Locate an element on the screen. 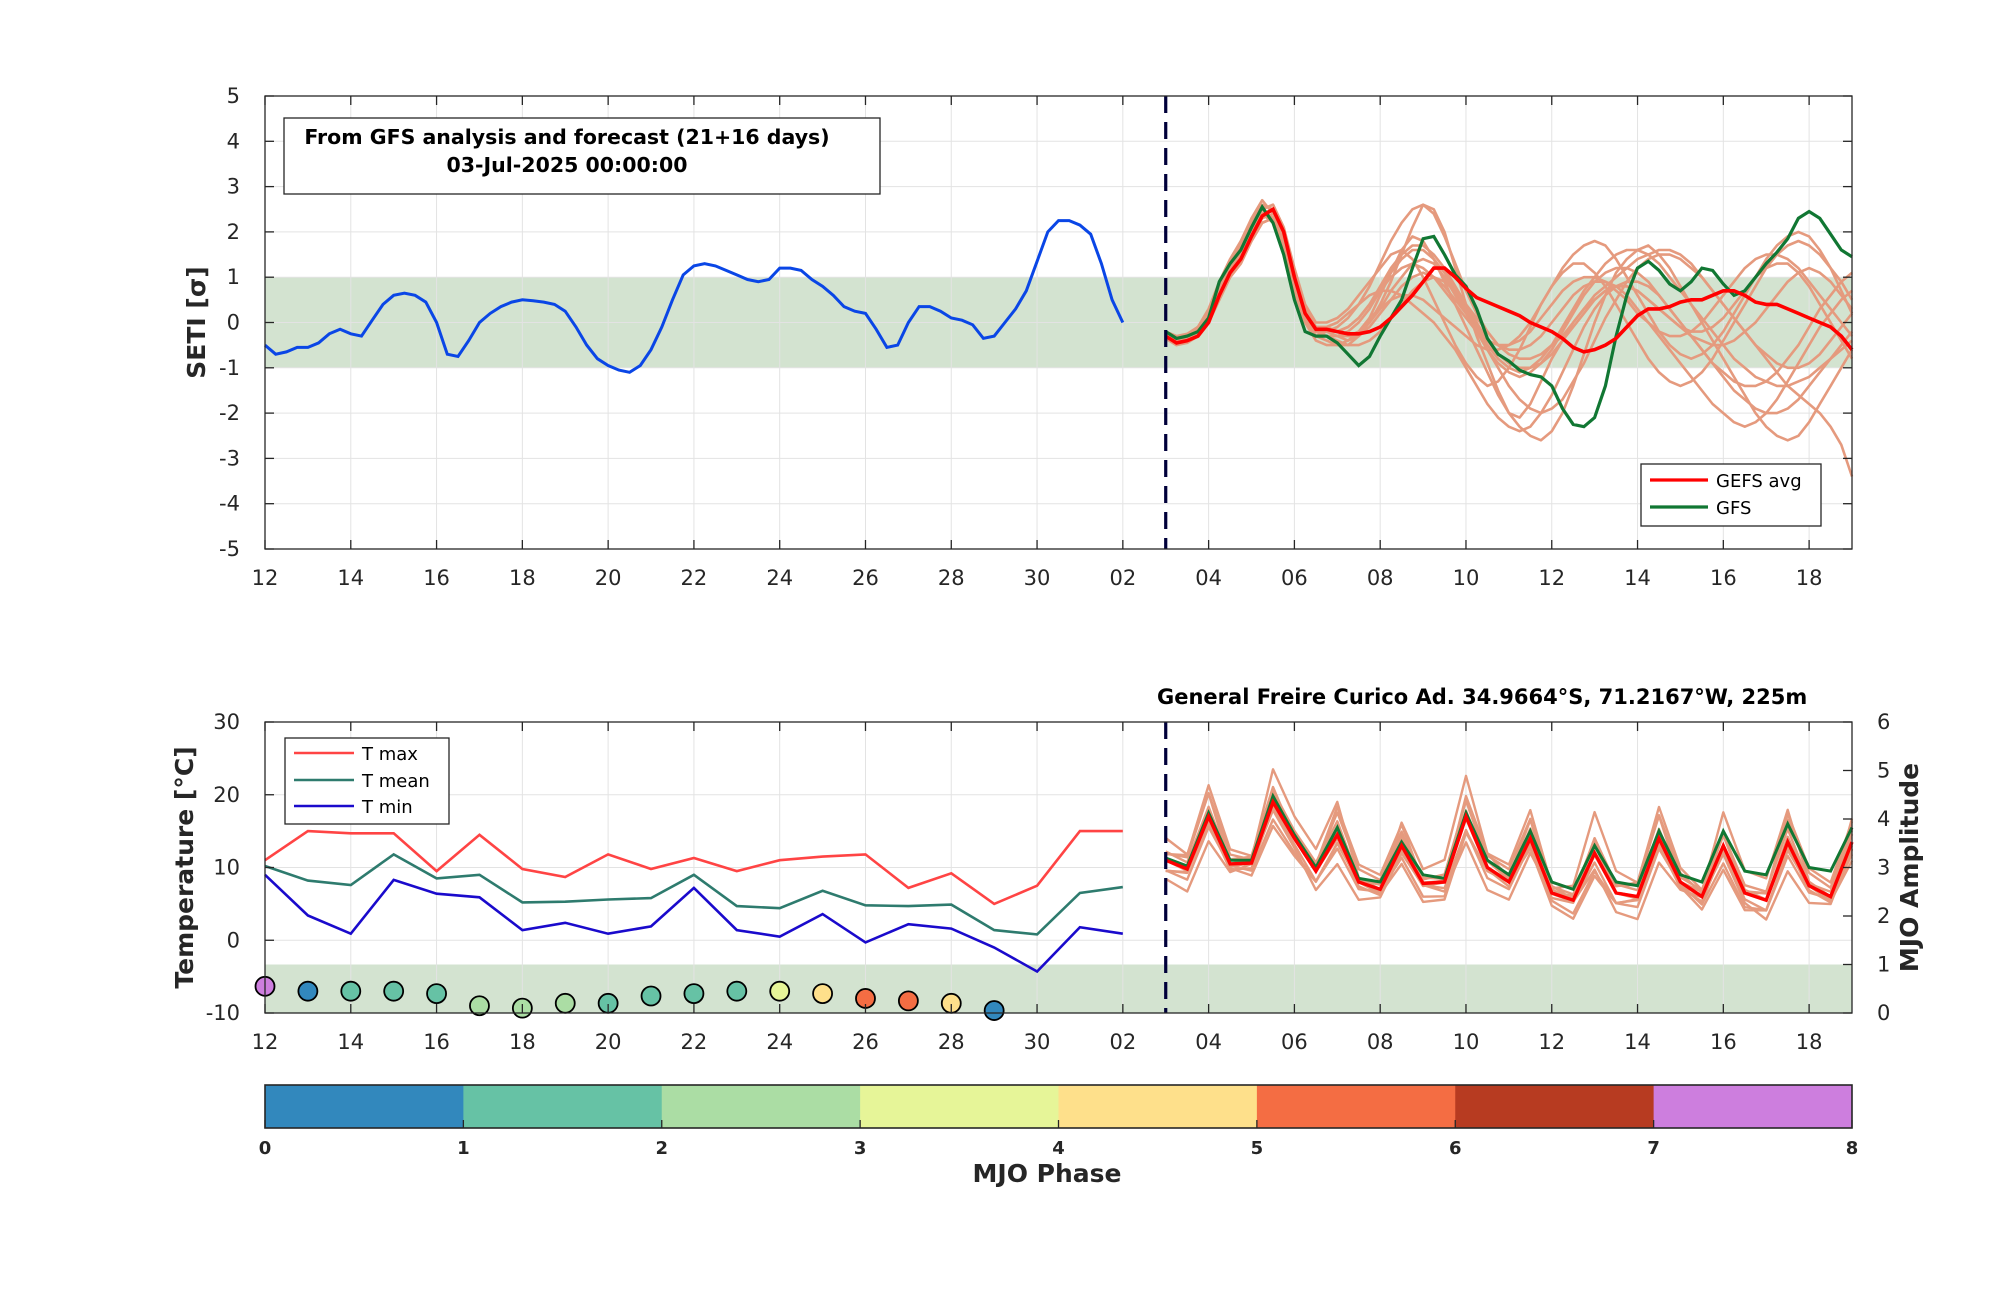  legend-gefs-label: GEFS avg is located at coordinates (1759, 481).